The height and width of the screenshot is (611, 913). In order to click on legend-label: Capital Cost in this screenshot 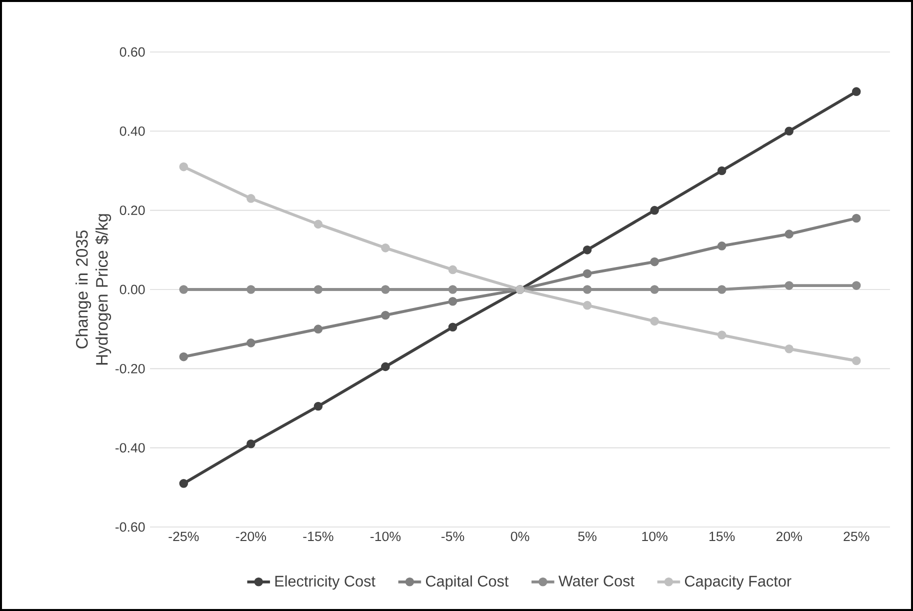, I will do `click(467, 582)`.